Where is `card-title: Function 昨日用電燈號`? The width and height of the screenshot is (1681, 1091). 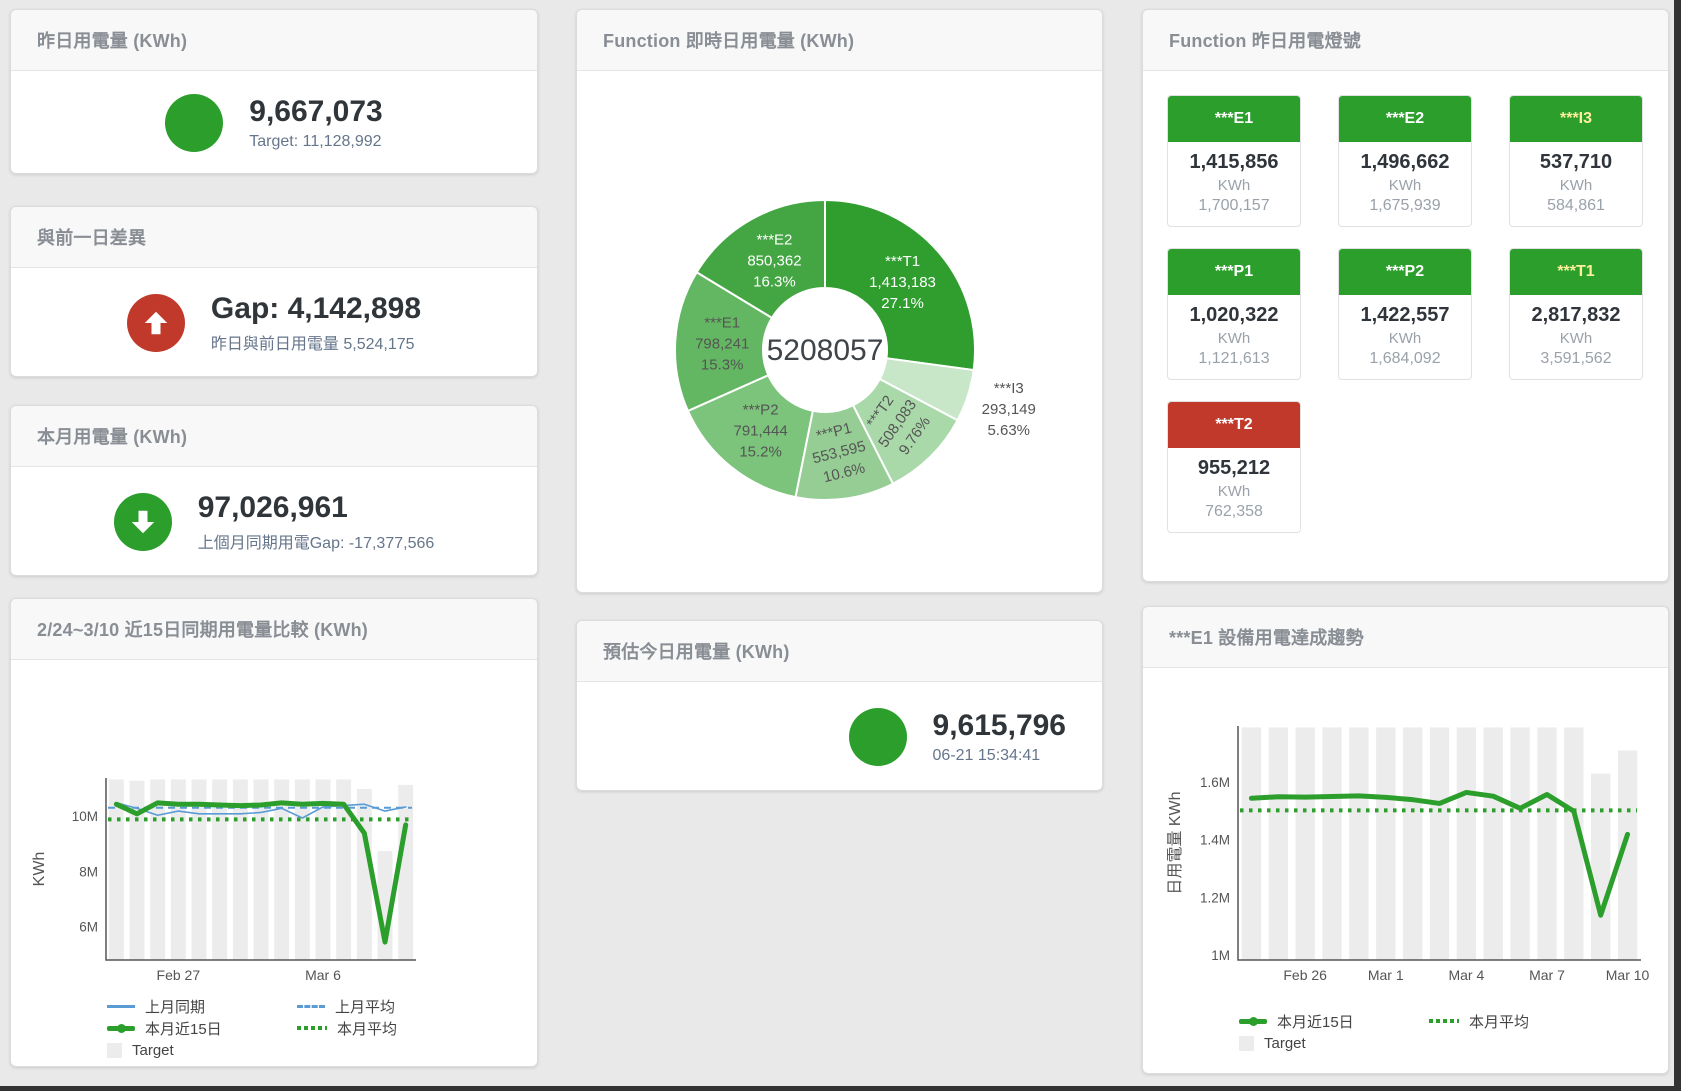
card-title: Function 昨日用電燈號 is located at coordinates (1405, 40).